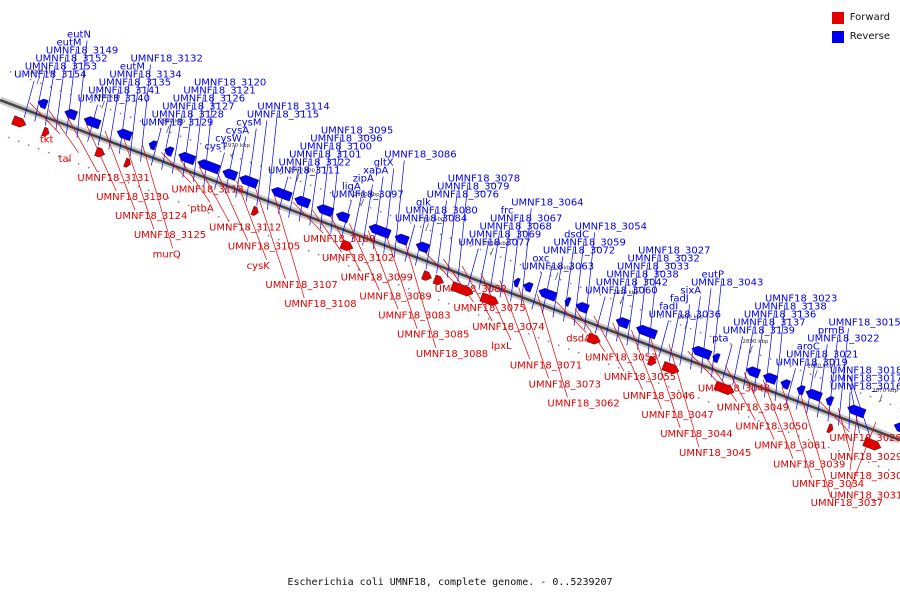 This screenshot has height=600, width=900. Describe the element at coordinates (79, 35) in the screenshot. I see `reverse-gene-label: eutN` at that location.